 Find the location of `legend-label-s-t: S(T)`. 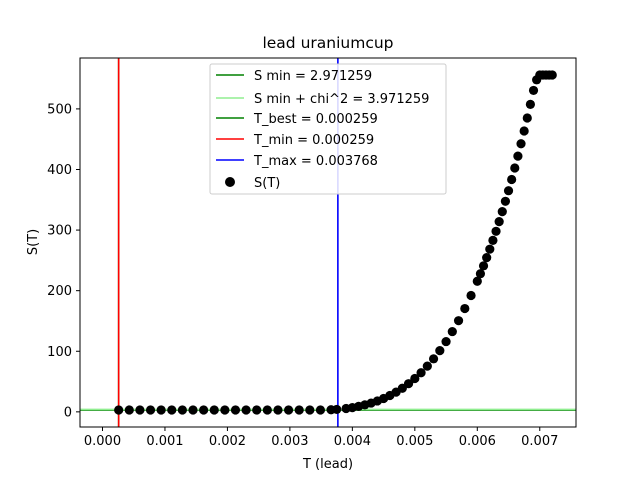

legend-label-s-t: S(T) is located at coordinates (267, 183).